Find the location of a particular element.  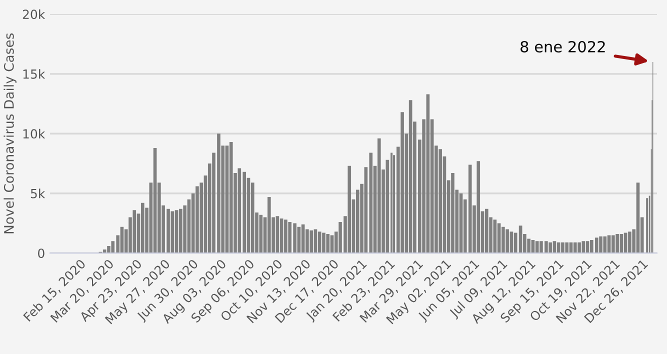

y-tick-label: 0 is located at coordinates (41, 253).